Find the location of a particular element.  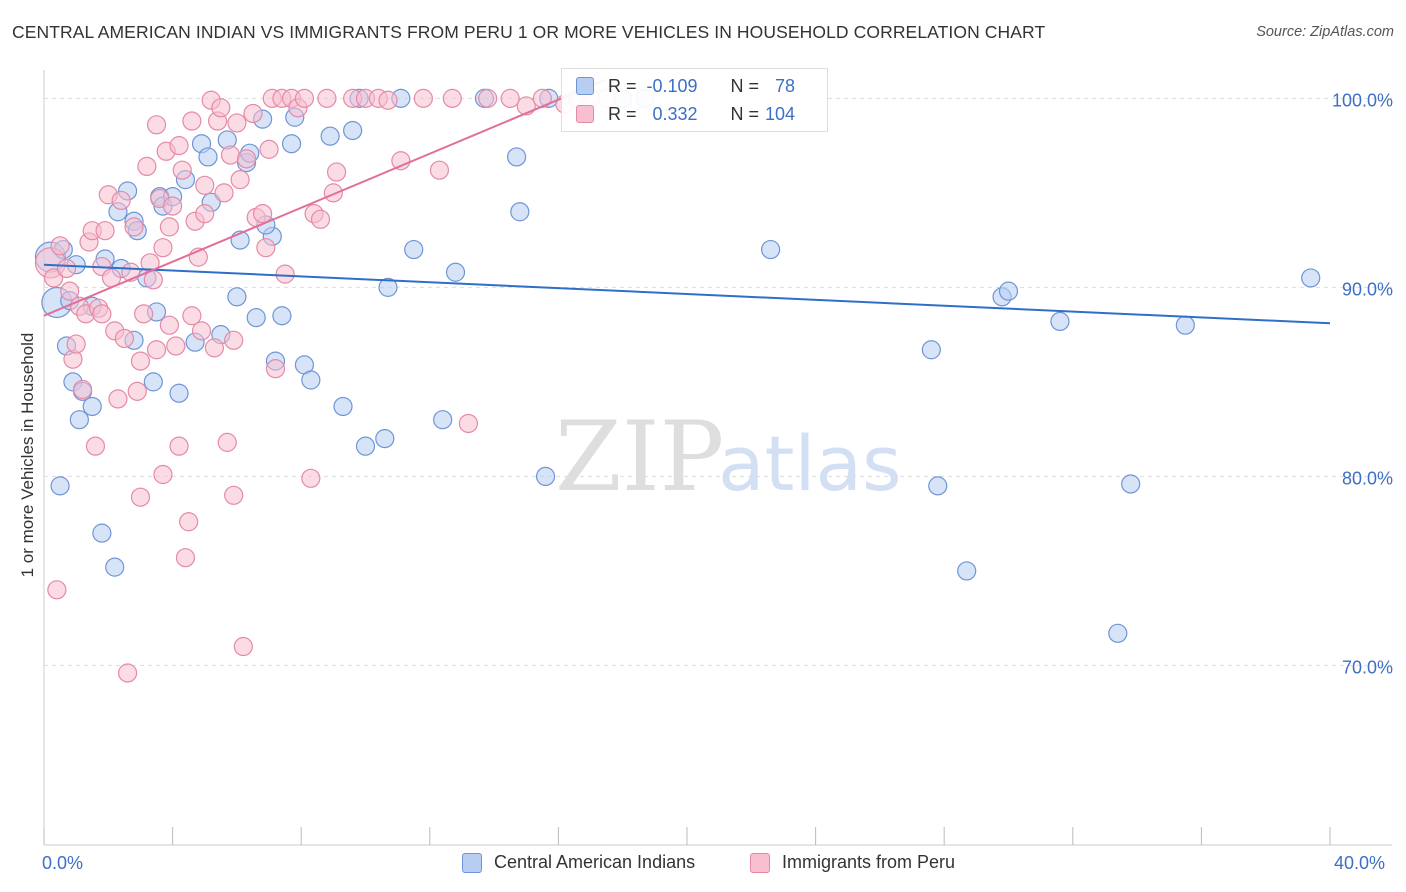

watermark-atlas: atlas is located at coordinates (810, 463).